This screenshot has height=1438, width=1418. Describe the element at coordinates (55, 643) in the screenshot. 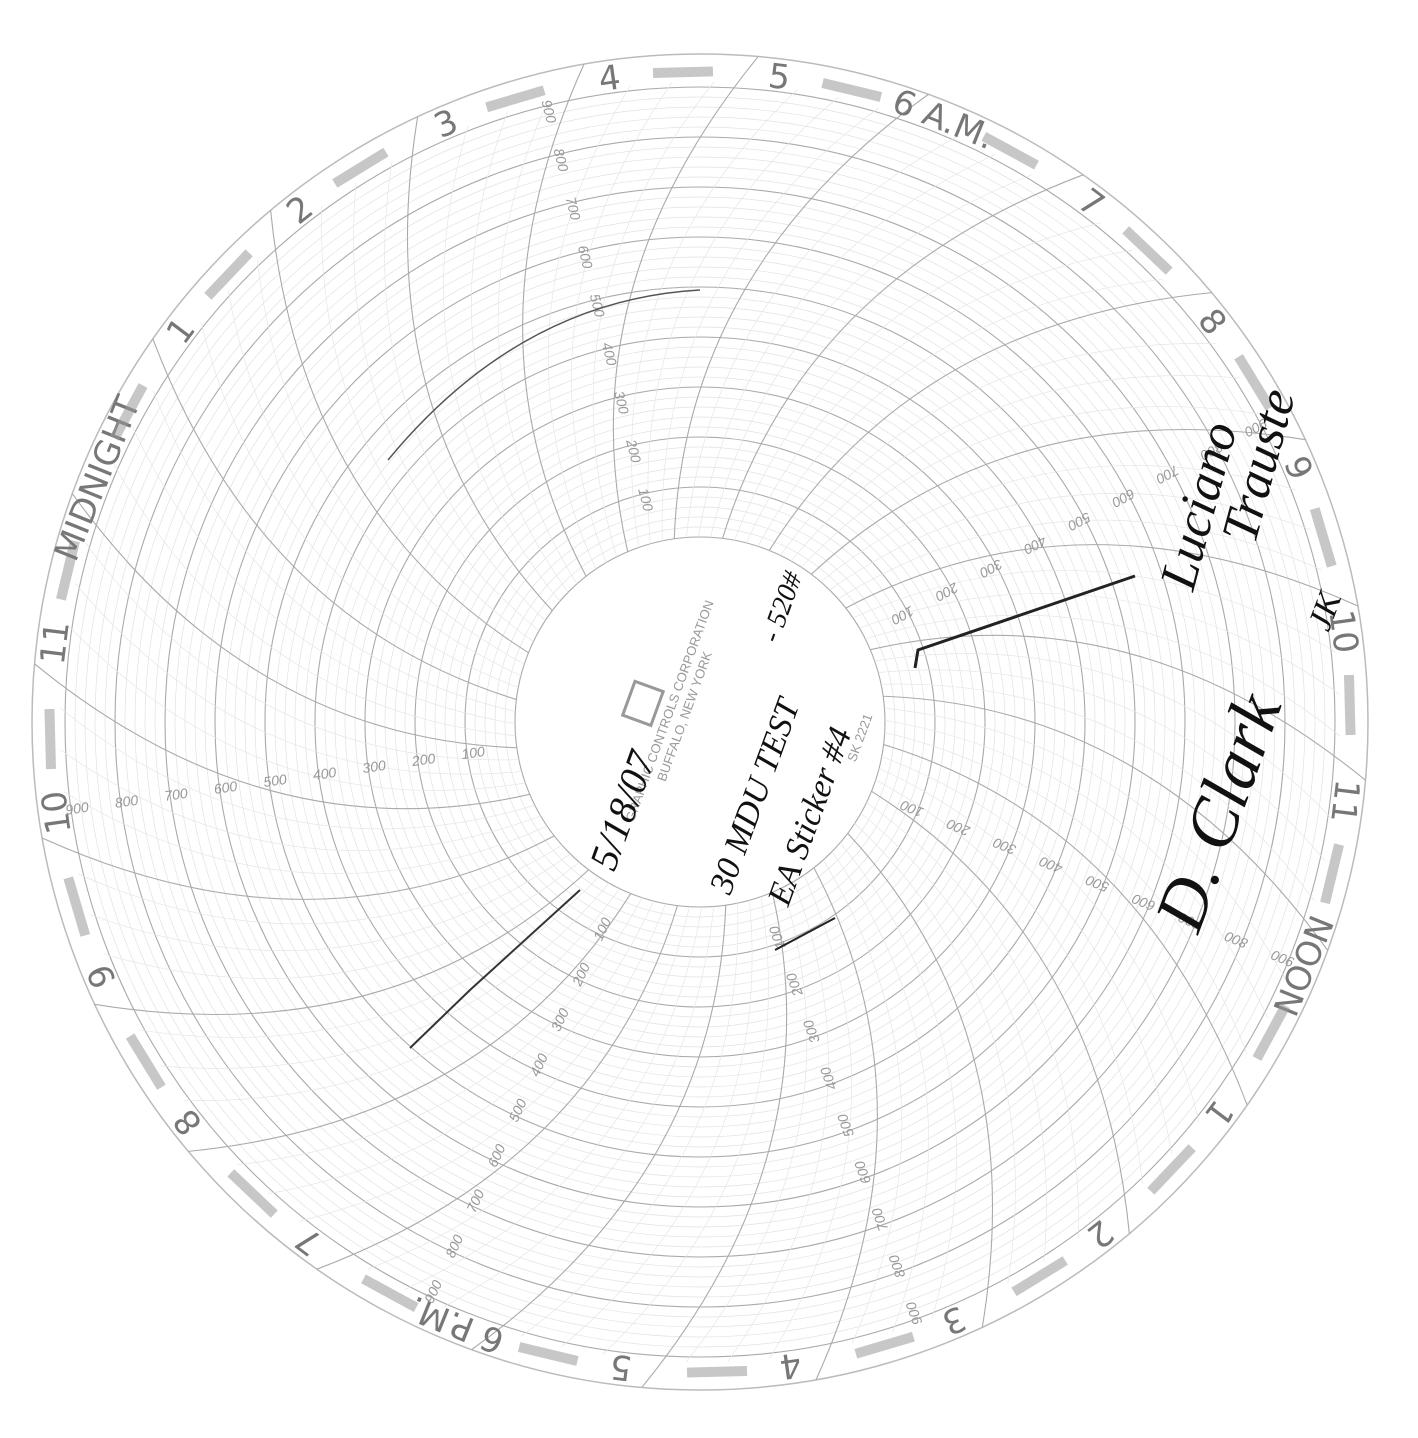

I see `hour-label: 11` at that location.